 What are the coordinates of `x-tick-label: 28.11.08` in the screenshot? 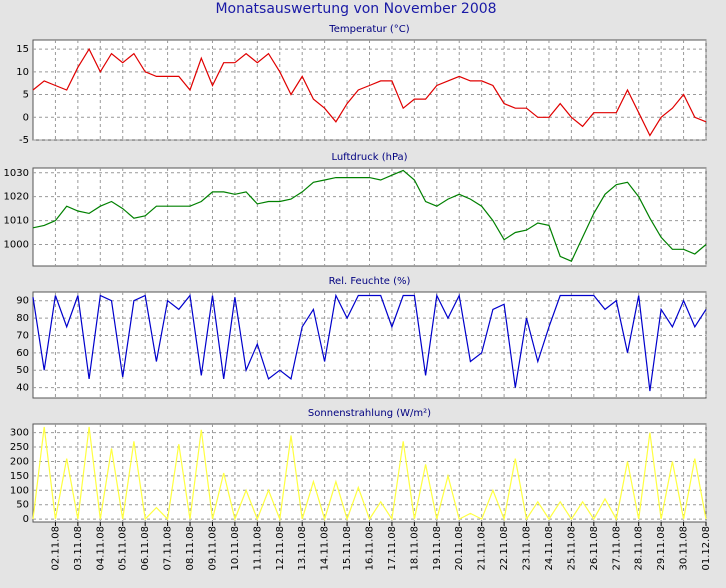 It's located at (639, 548).